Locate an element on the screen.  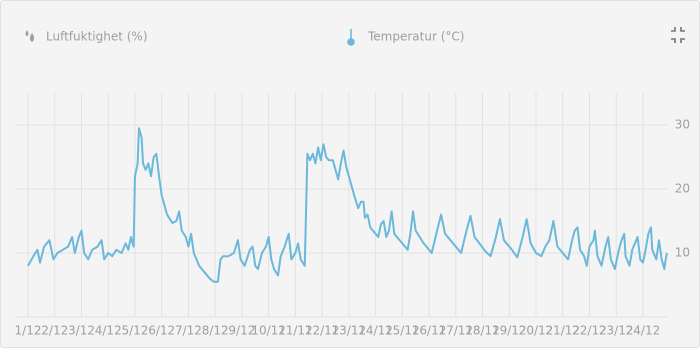
x-tick-label: 12/12 is located at coordinates (322, 331).